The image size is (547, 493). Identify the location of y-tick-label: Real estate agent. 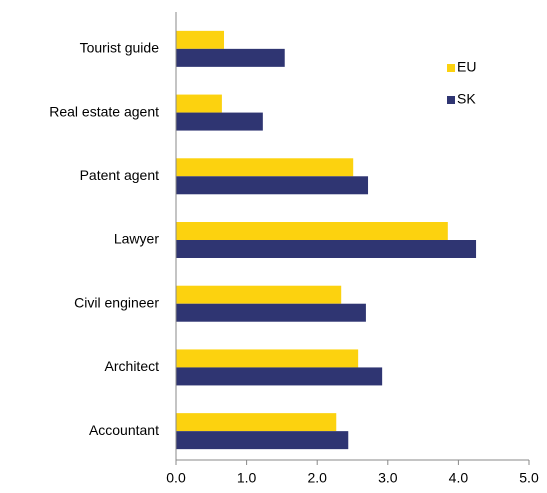
(104, 111).